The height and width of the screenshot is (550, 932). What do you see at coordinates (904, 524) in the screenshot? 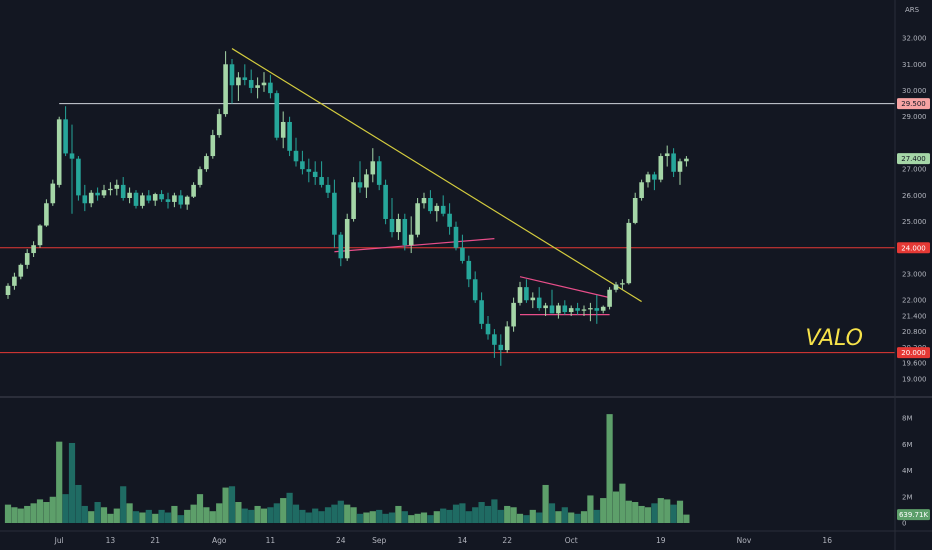
I see `volume-tick-label: 0` at bounding box center [904, 524].